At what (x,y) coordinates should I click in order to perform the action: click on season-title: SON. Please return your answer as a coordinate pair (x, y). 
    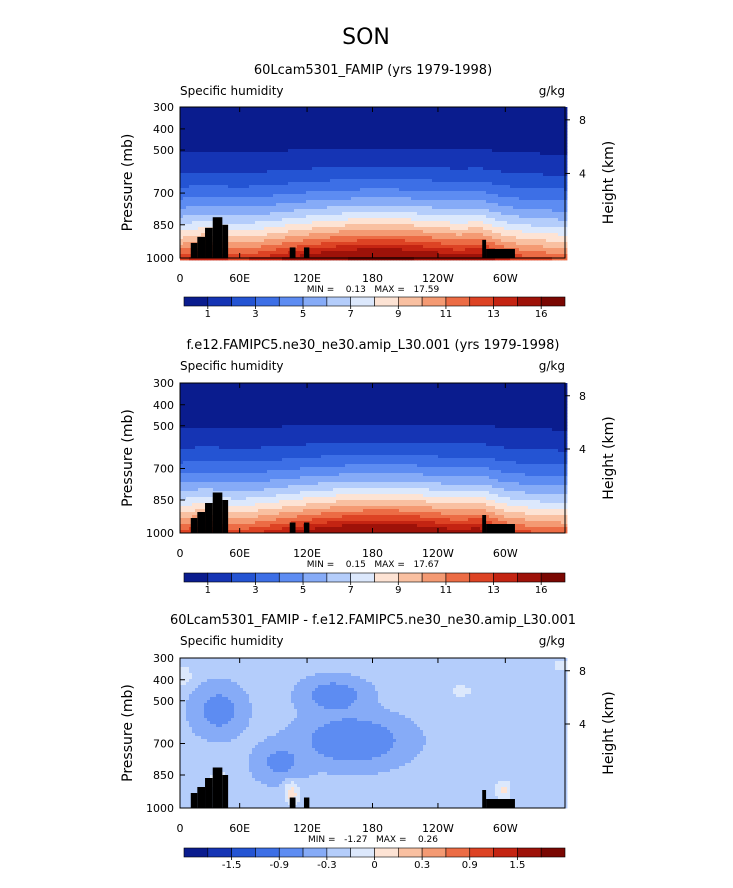
    Looking at the image, I should click on (366, 37).